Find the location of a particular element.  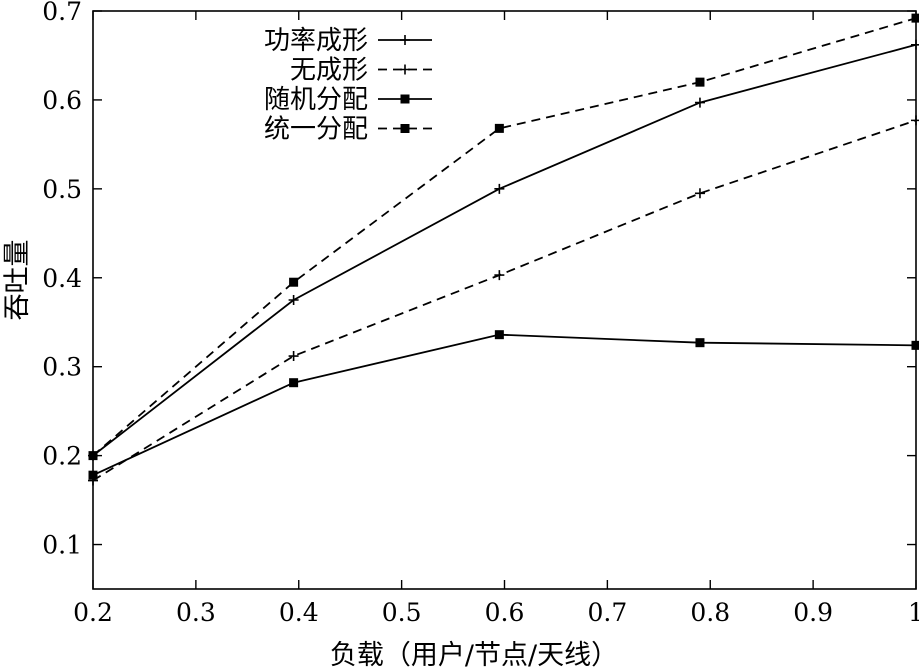

x-tick-label: 0.3 is located at coordinates (196, 612).